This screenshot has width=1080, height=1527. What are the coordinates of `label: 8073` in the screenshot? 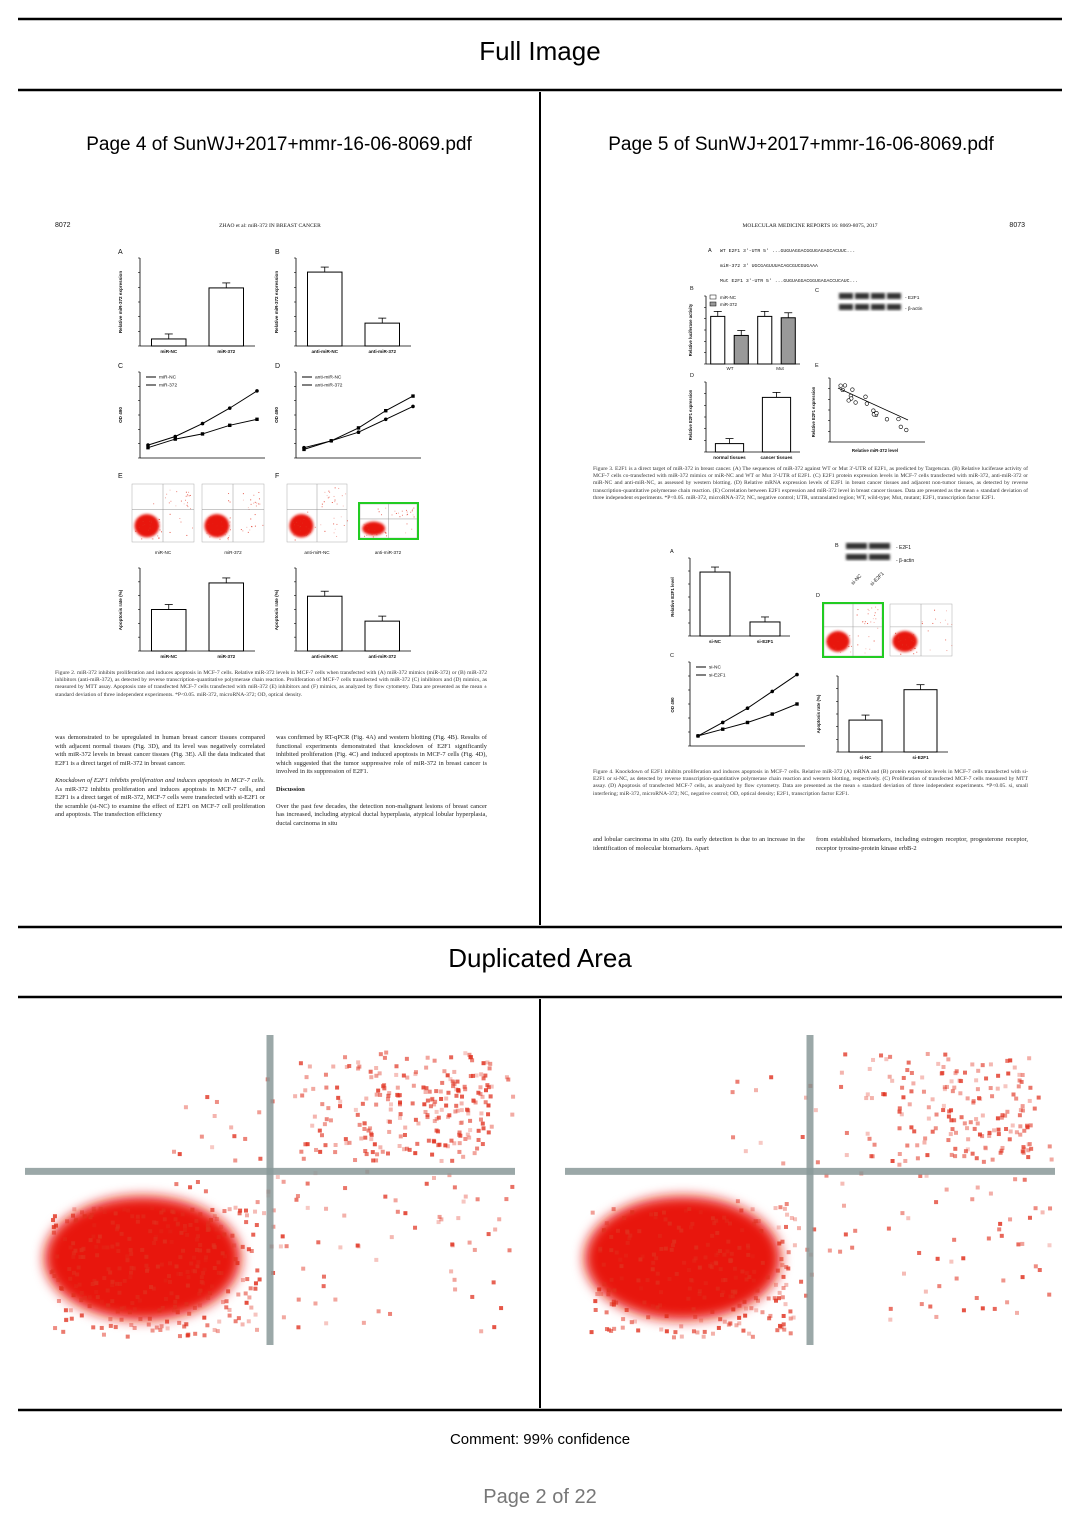 It's located at (1017, 225).